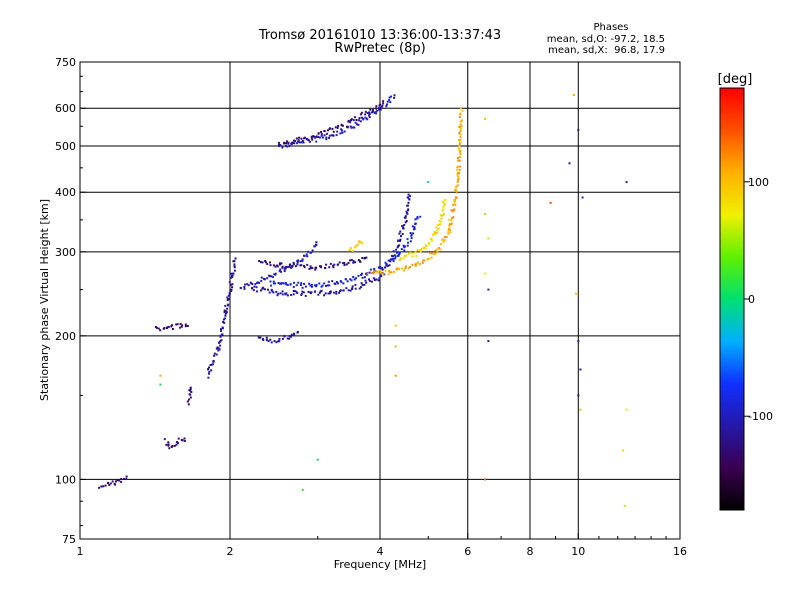 The image size is (800, 600). What do you see at coordinates (65, 479) in the screenshot?
I see `y-tick-label: 100` at bounding box center [65, 479].